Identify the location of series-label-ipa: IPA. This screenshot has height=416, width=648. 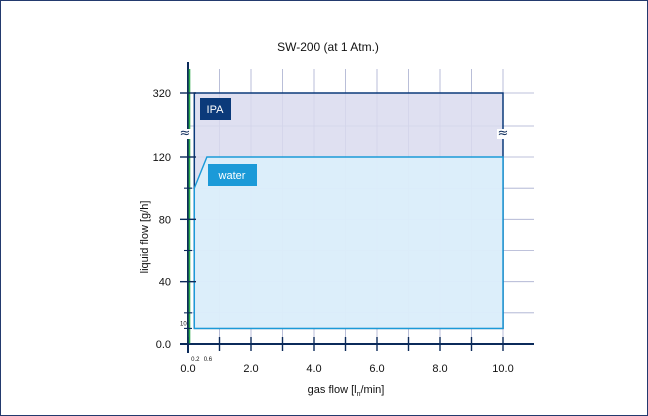
(216, 110).